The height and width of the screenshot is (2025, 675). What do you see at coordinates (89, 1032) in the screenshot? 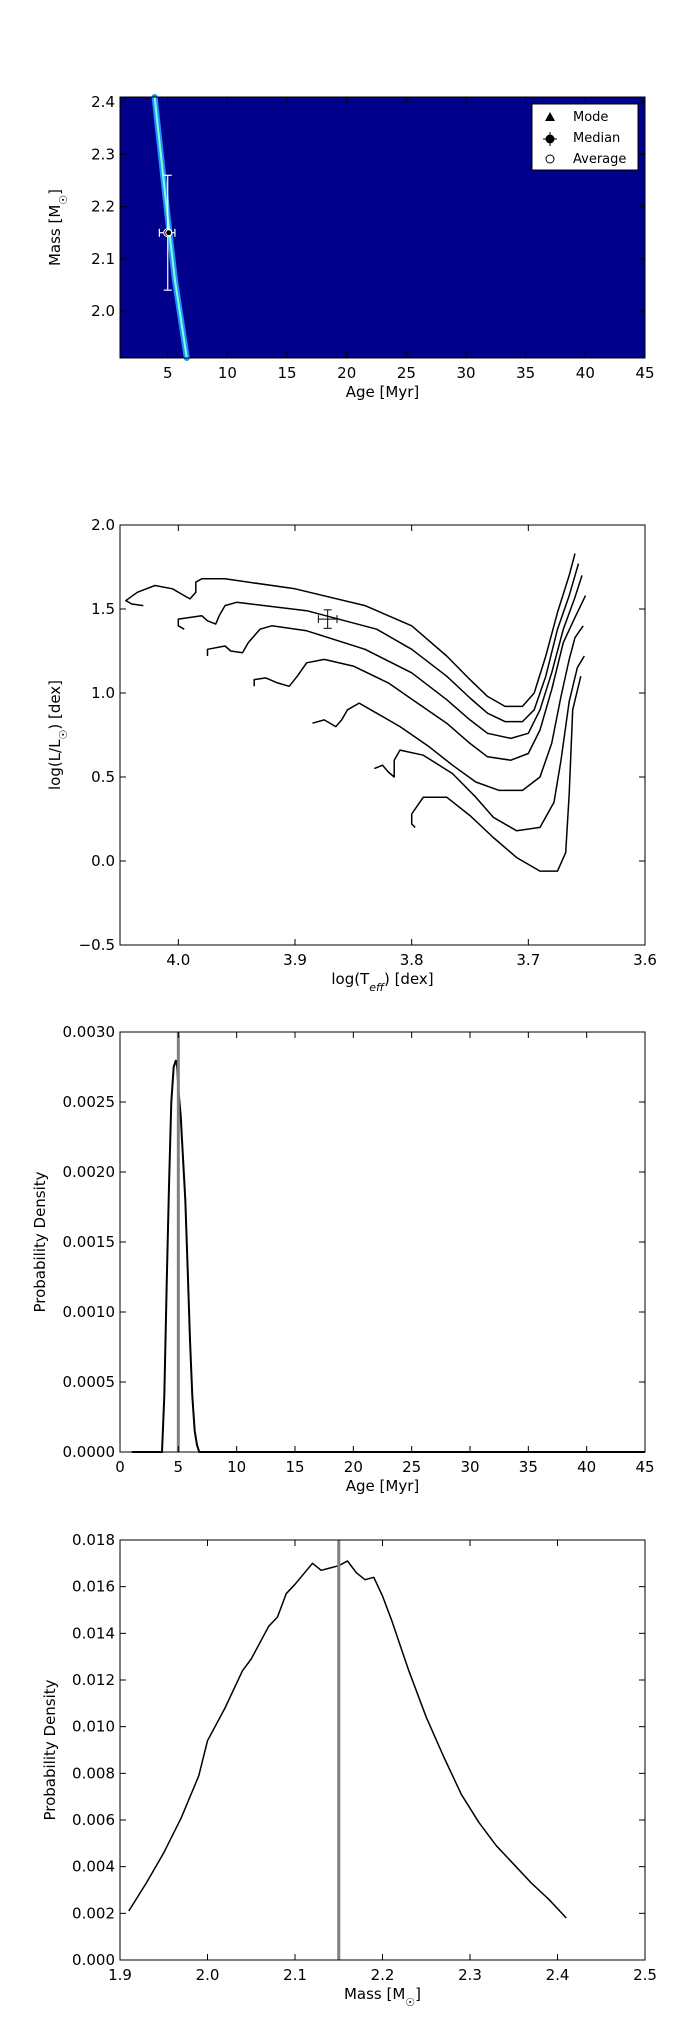
I see `y-tick-label: 0.0030` at bounding box center [89, 1032].